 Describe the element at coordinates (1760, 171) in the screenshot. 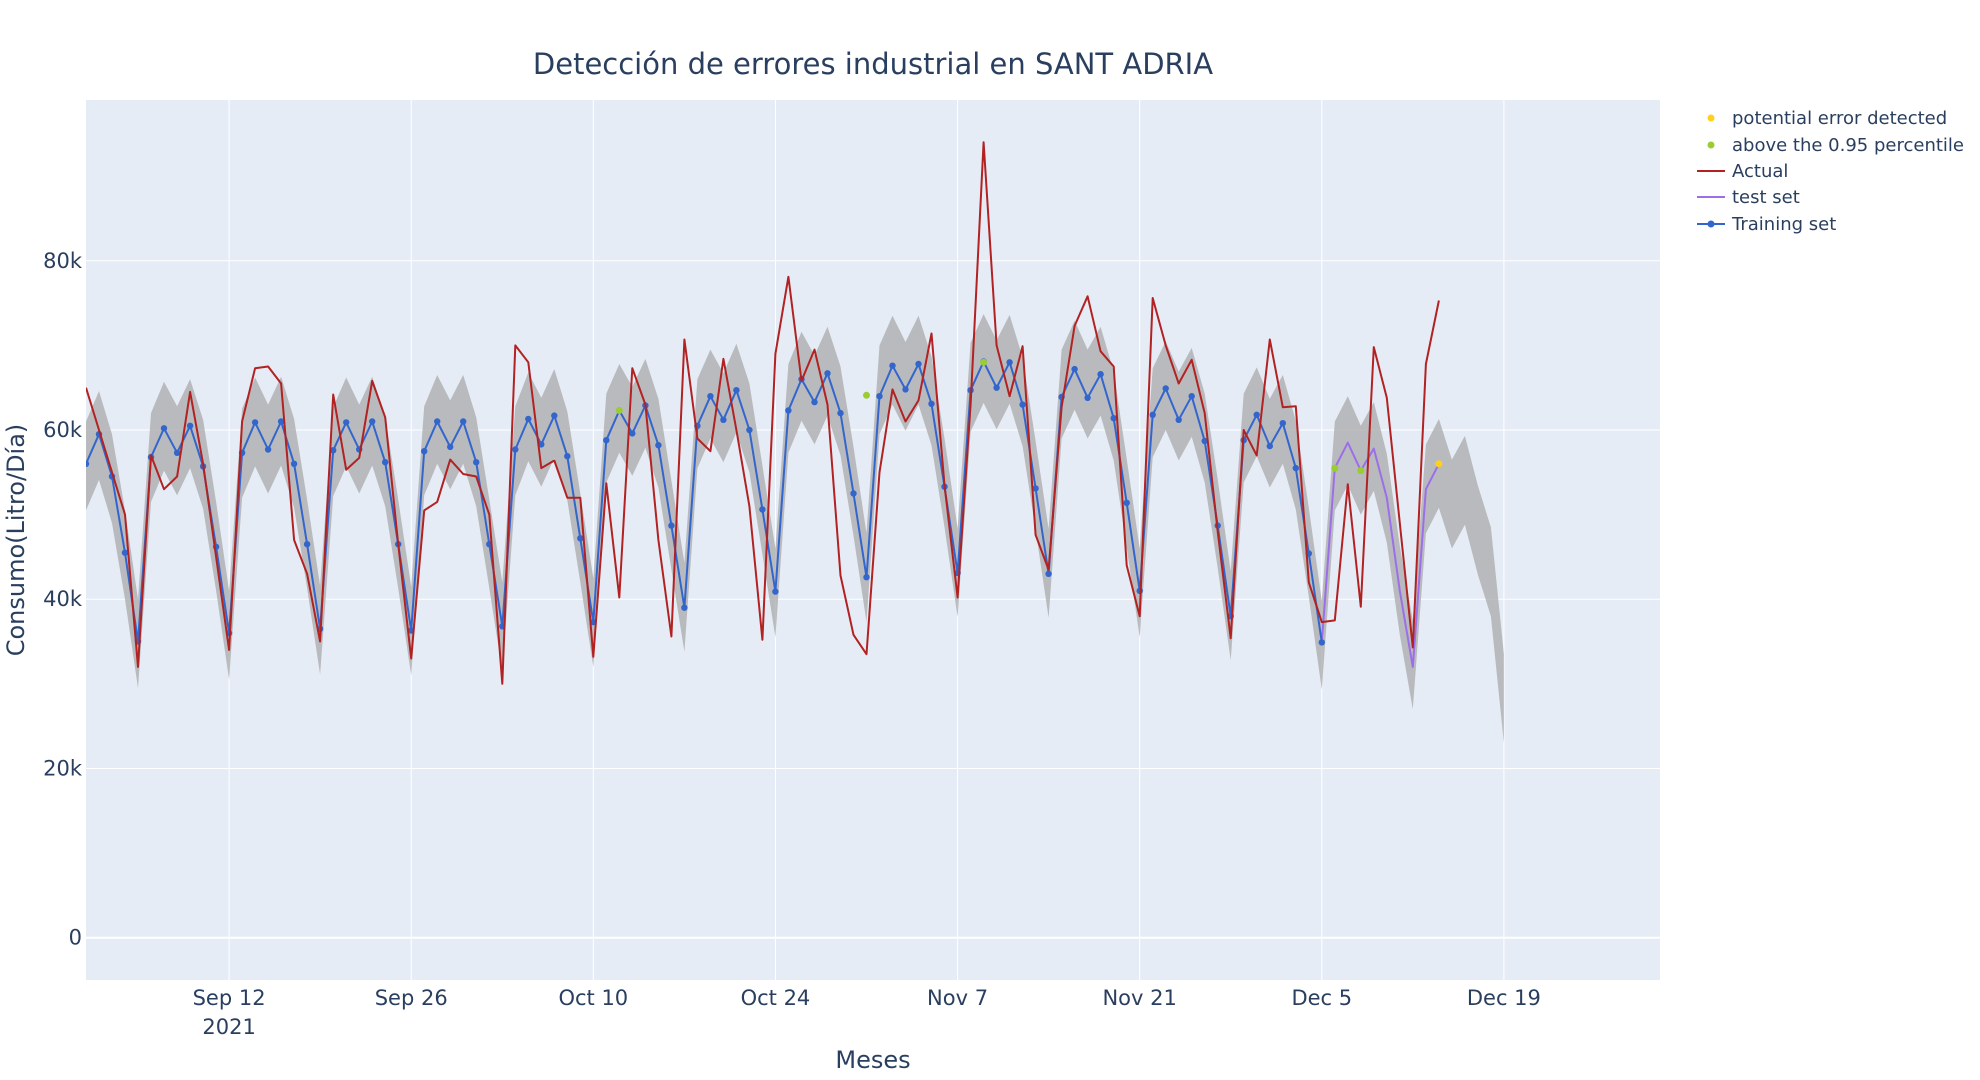

I see `legend-label-actual: Actual` at that location.